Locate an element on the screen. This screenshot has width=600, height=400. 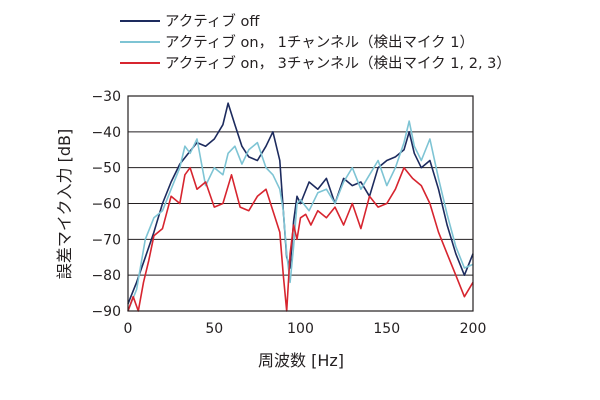
y-tick-label: −40 is located at coordinates (106, 133).